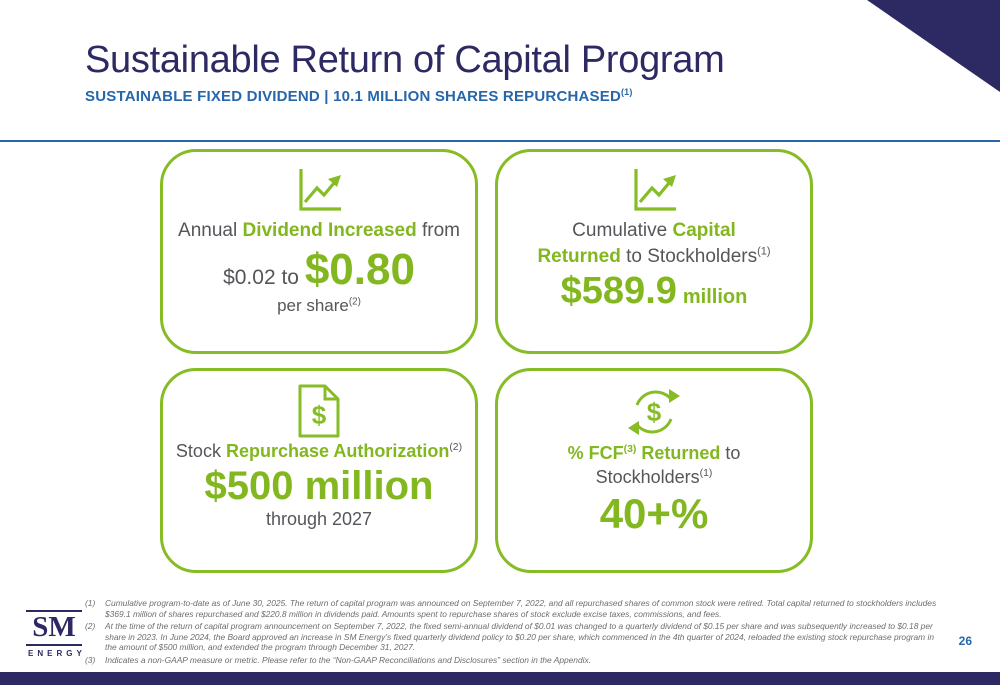  Describe the element at coordinates (715, 297) in the screenshot. I see `card2-amount-unit: million` at that location.